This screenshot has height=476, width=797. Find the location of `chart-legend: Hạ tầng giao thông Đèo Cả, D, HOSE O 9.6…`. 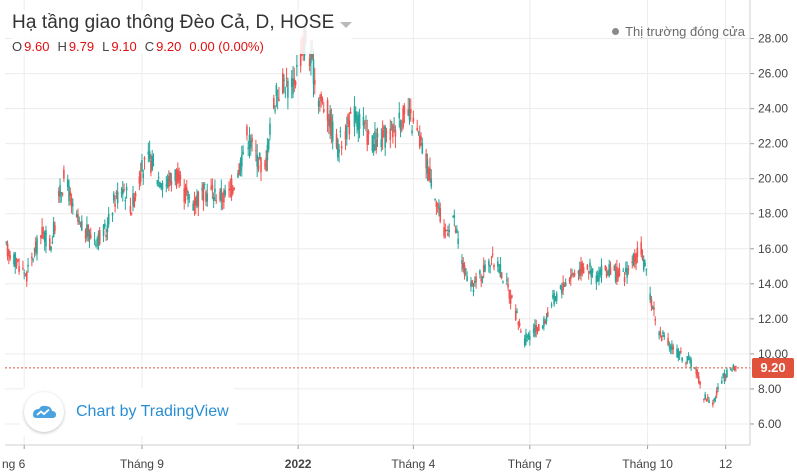

chart-legend: Hạ tầng giao thông Đèo Cả, D, HOSE O 9.6… is located at coordinates (182, 32).